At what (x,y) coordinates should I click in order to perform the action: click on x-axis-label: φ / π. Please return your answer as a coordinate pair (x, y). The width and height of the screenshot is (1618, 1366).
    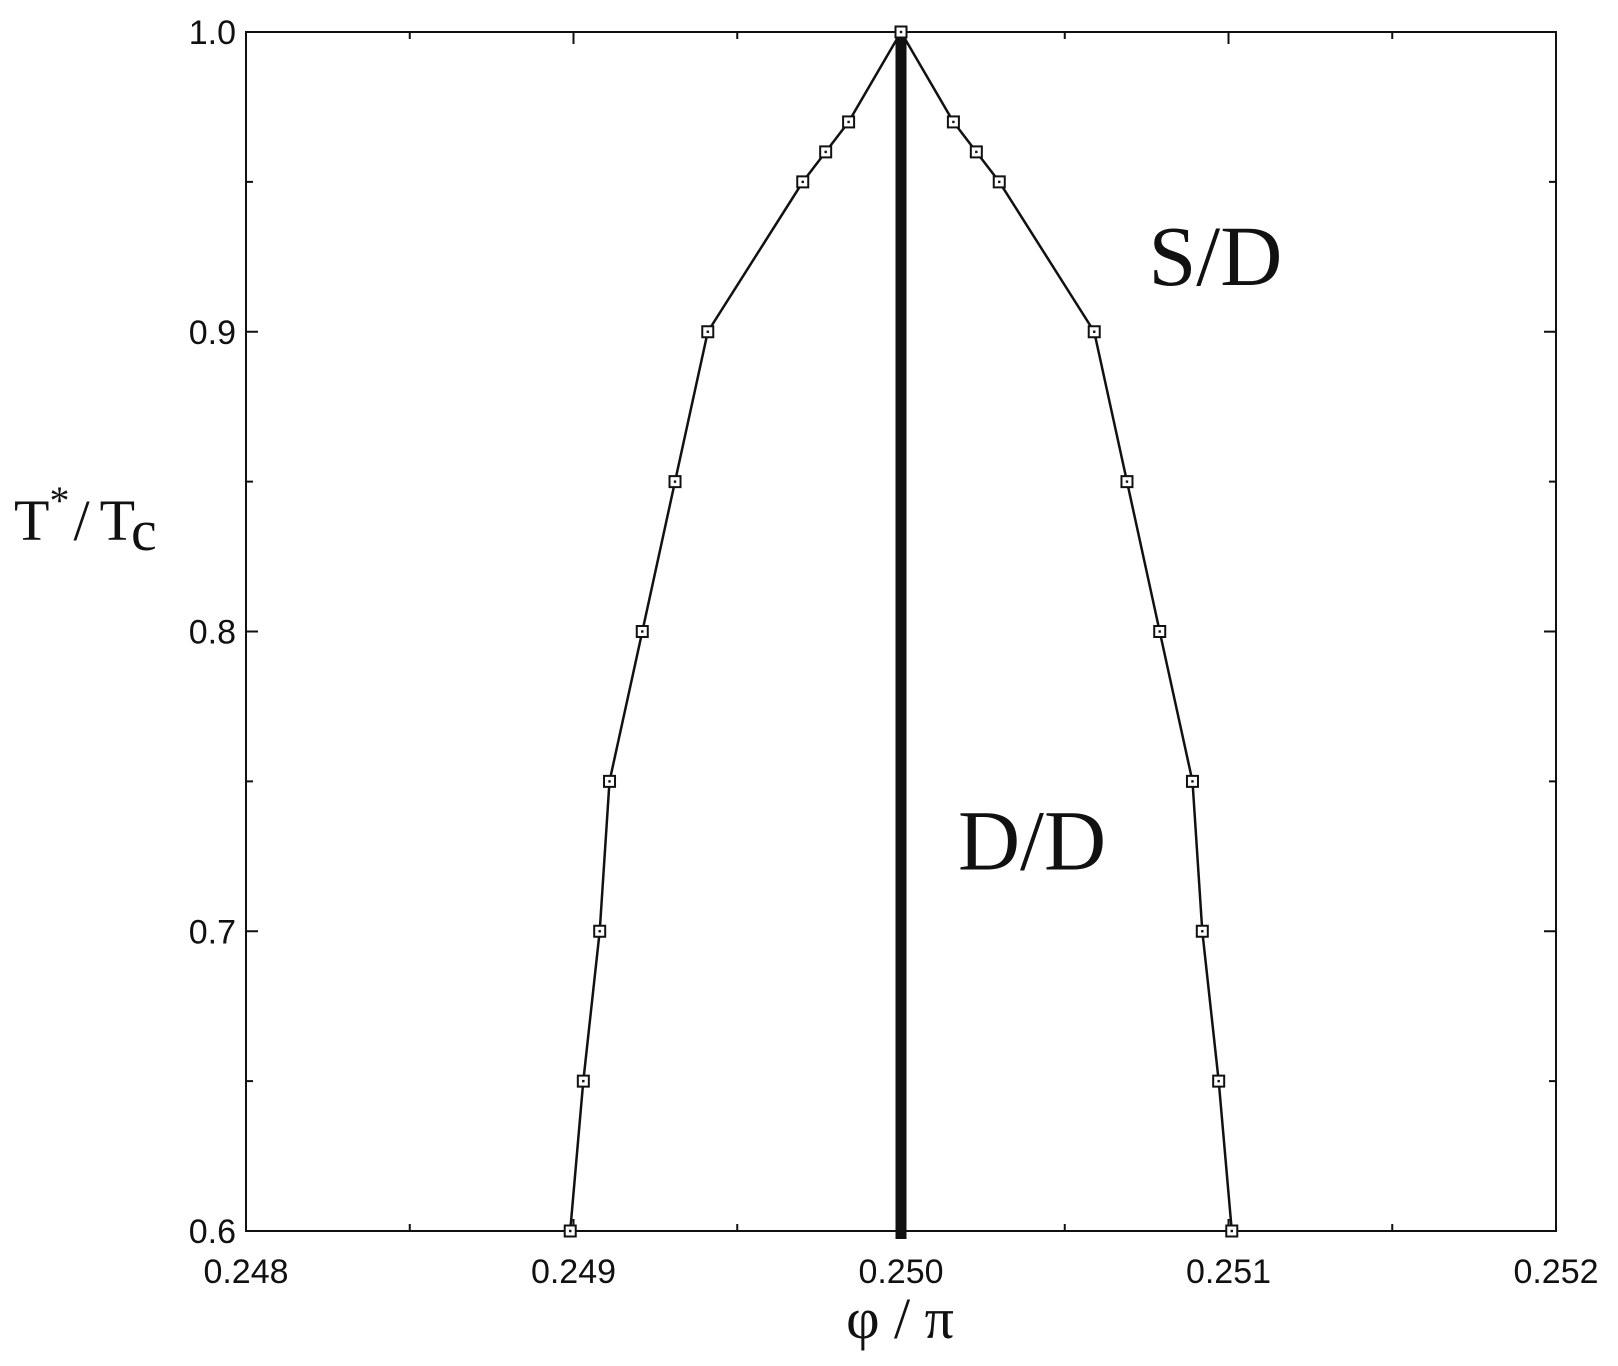
    Looking at the image, I should click on (900, 1318).